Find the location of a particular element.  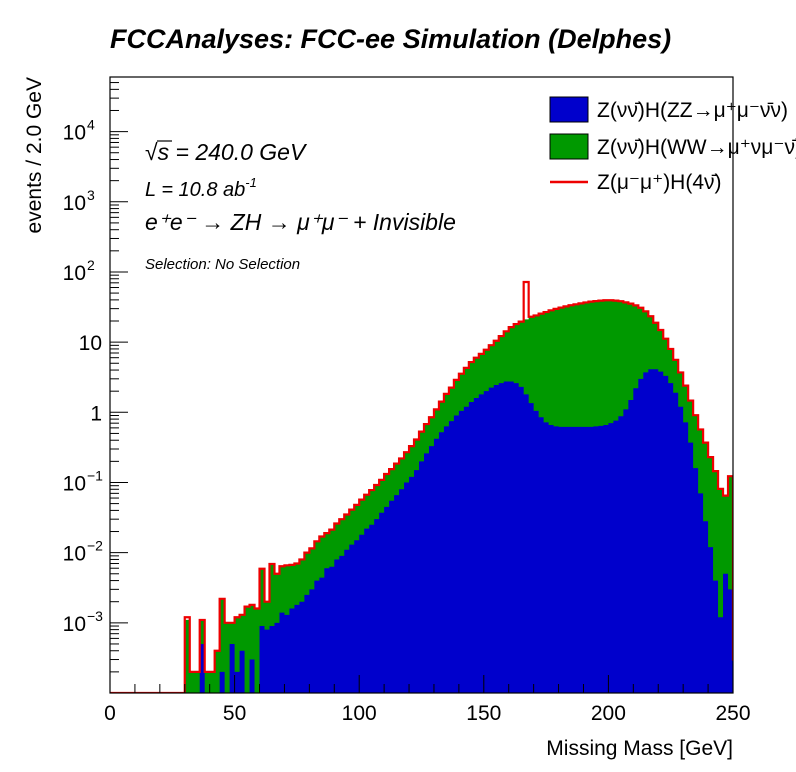

y-tick-exponent: 4 is located at coordinates (91, 125).